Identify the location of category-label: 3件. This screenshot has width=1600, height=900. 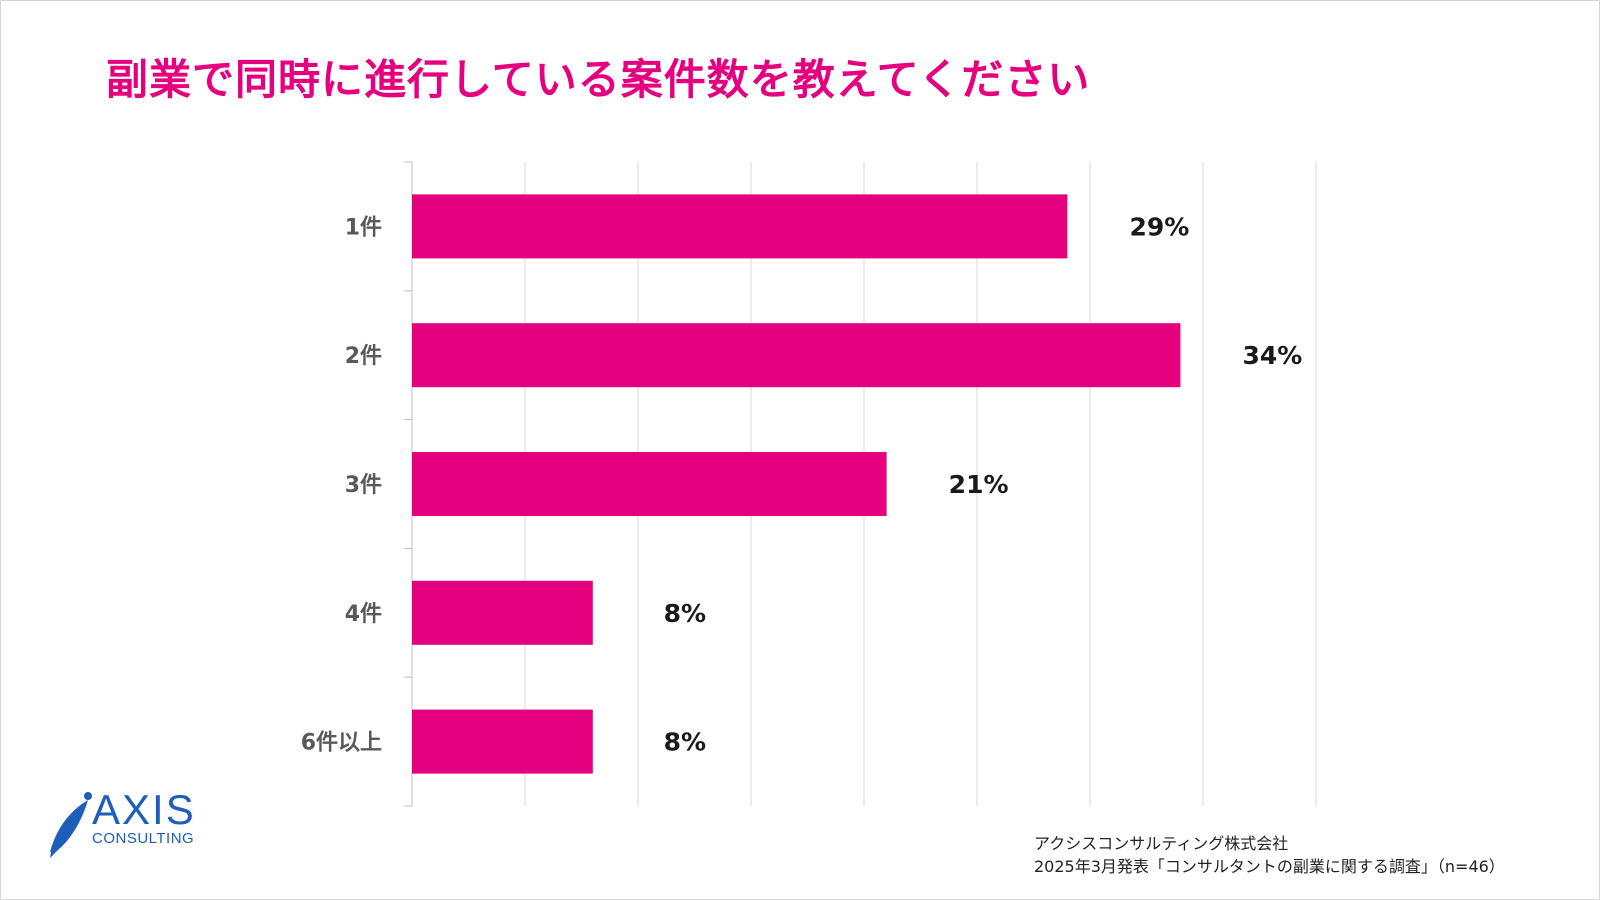
(363, 485).